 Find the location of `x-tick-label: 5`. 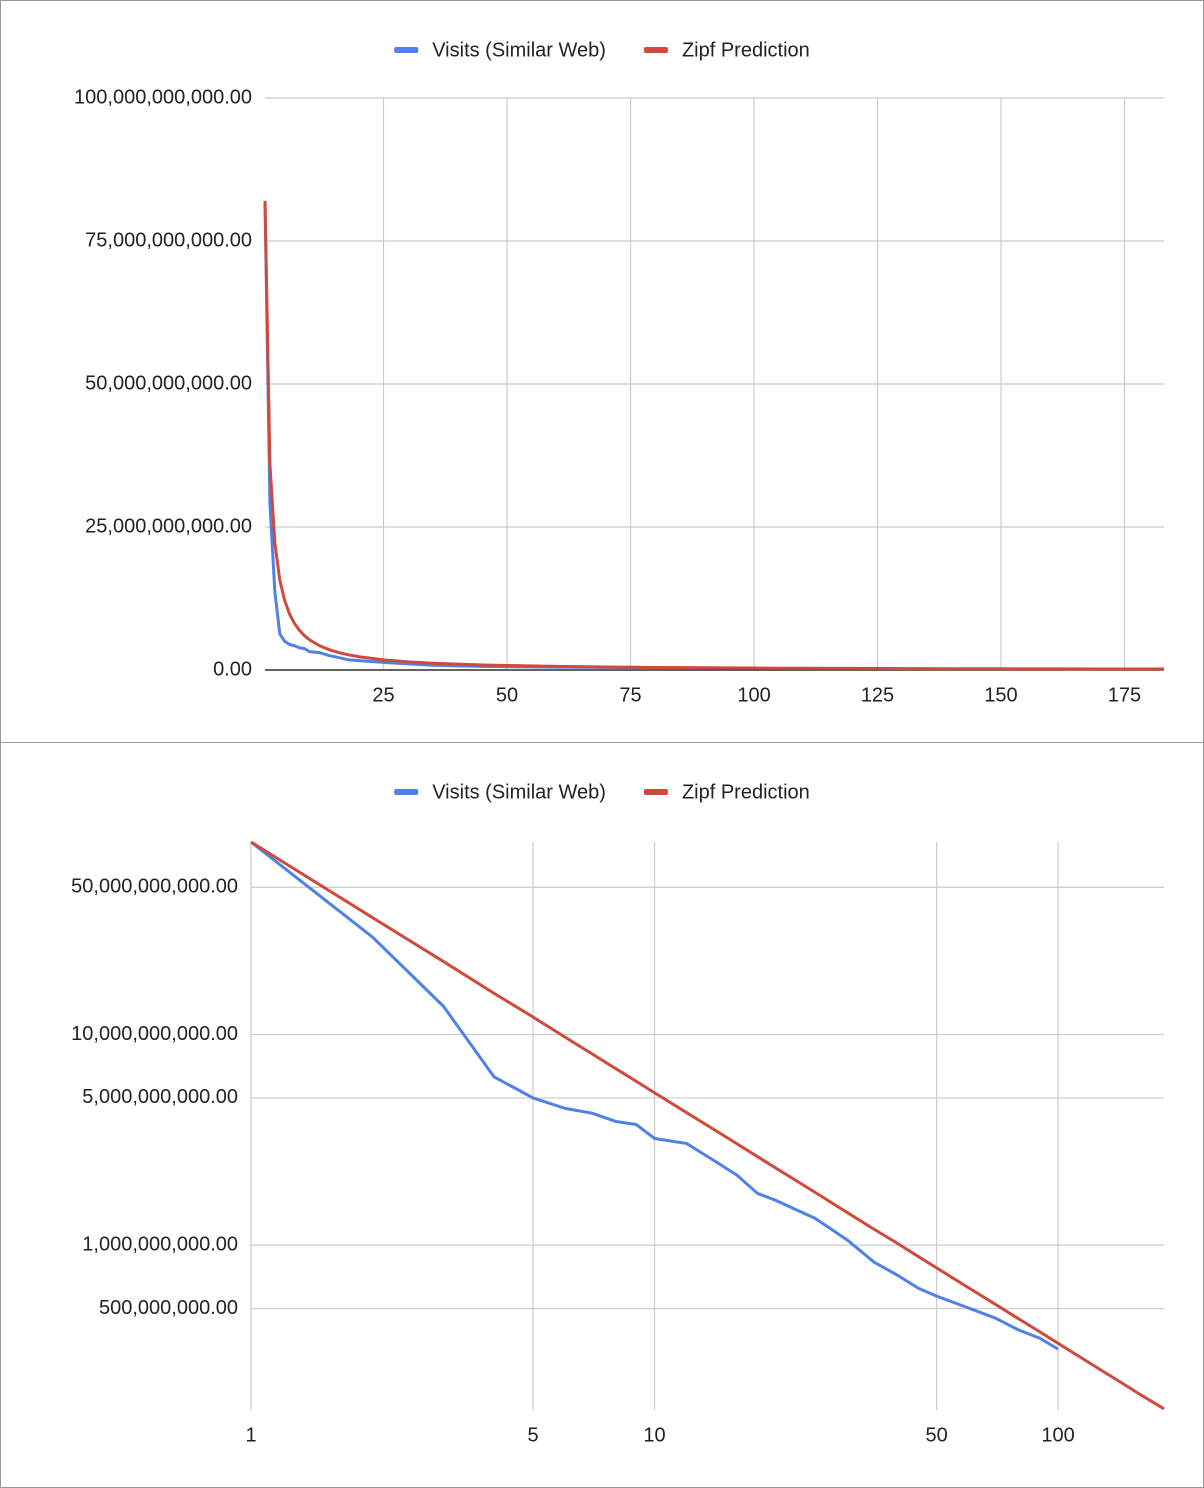

x-tick-label: 5 is located at coordinates (533, 1435).